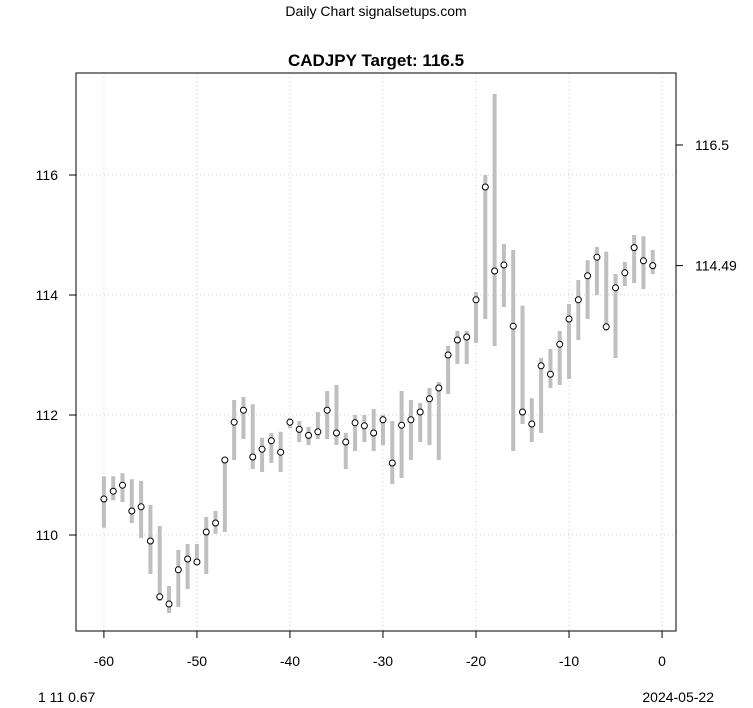 The width and height of the screenshot is (753, 708). Describe the element at coordinates (47, 415) in the screenshot. I see `y-tick-label: 112` at that location.